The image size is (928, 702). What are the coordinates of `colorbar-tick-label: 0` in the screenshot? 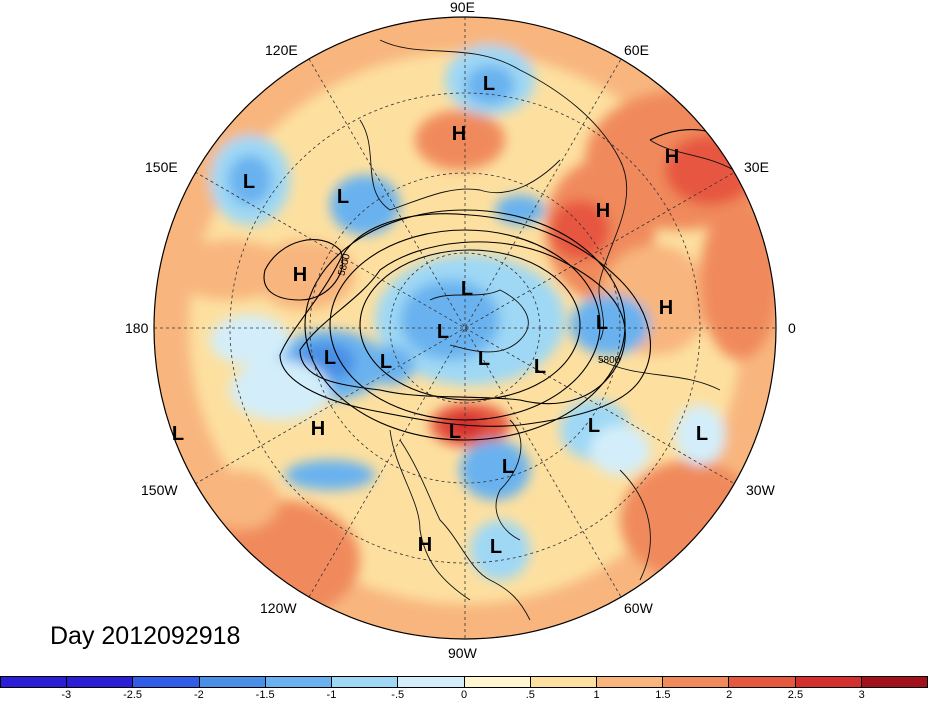 It's located at (464, 695).